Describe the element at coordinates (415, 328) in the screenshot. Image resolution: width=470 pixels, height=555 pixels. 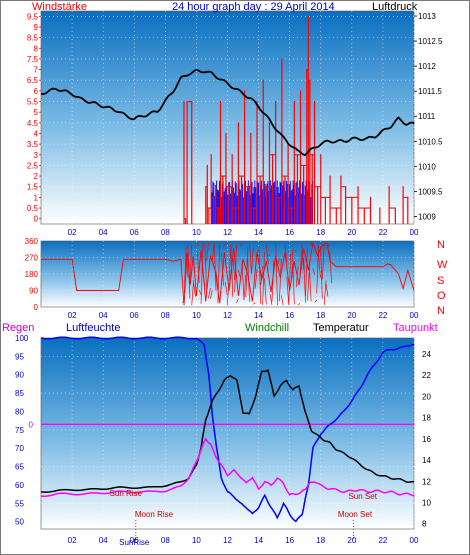
I see `dewpoint-legend: Taupunkt` at that location.